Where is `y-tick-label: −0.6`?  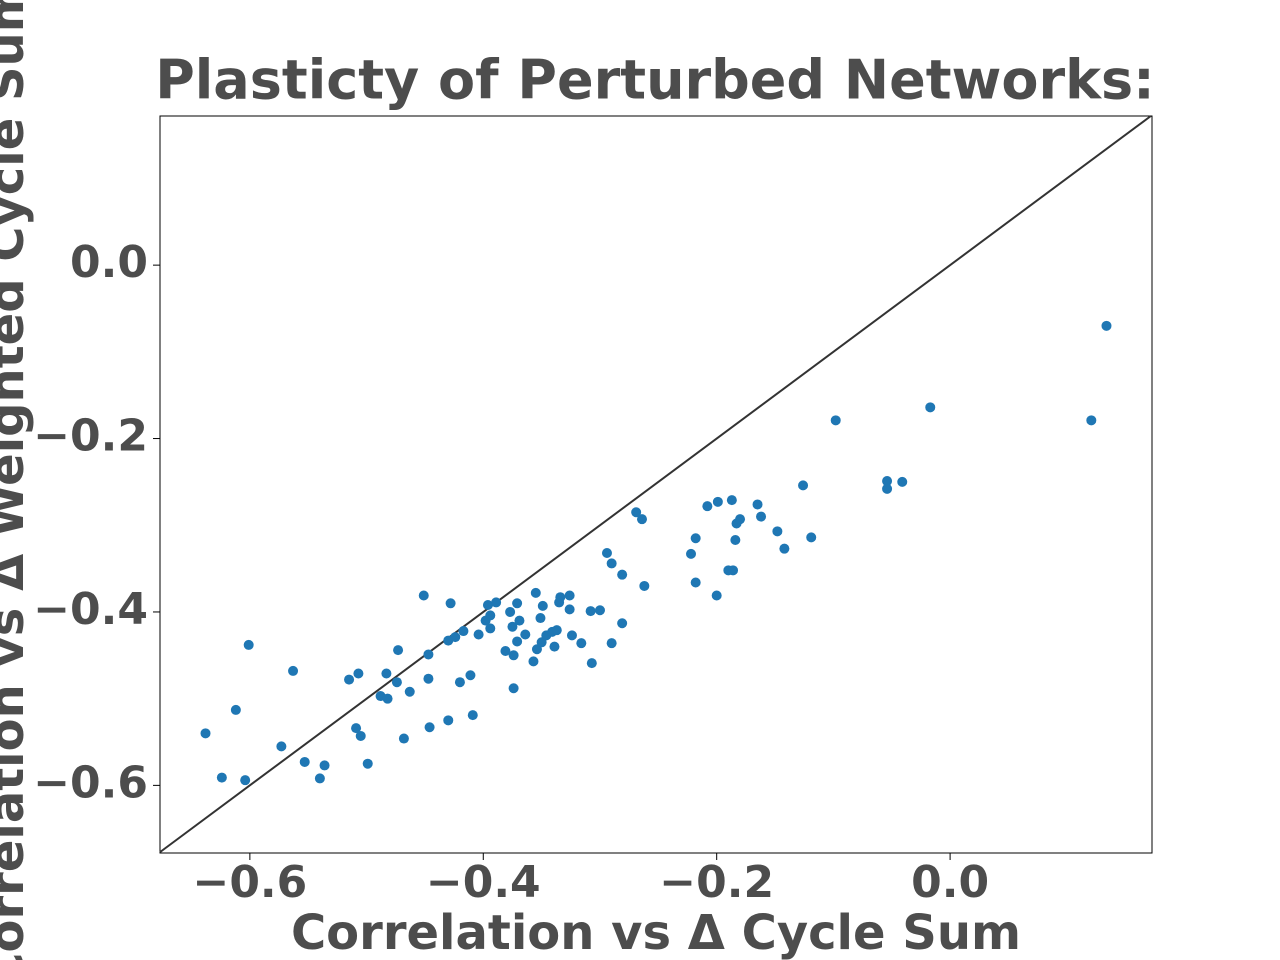
y-tick-label: −0.6 is located at coordinates (90, 782).